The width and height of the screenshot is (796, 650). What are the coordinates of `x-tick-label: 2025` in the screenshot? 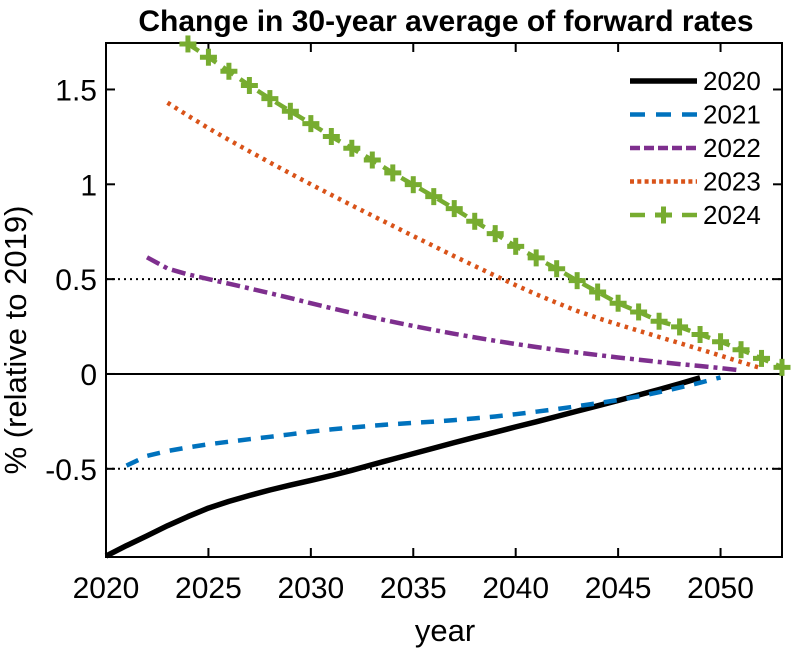 It's located at (208, 588).